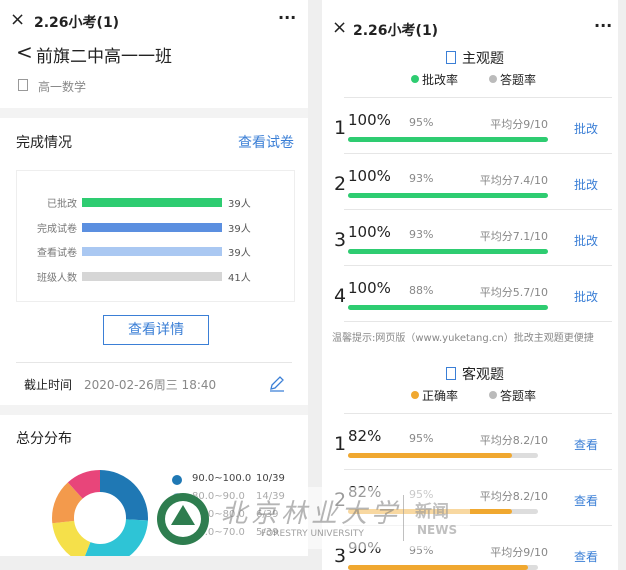  I want to click on subject: 高一数学, so click(62, 87).